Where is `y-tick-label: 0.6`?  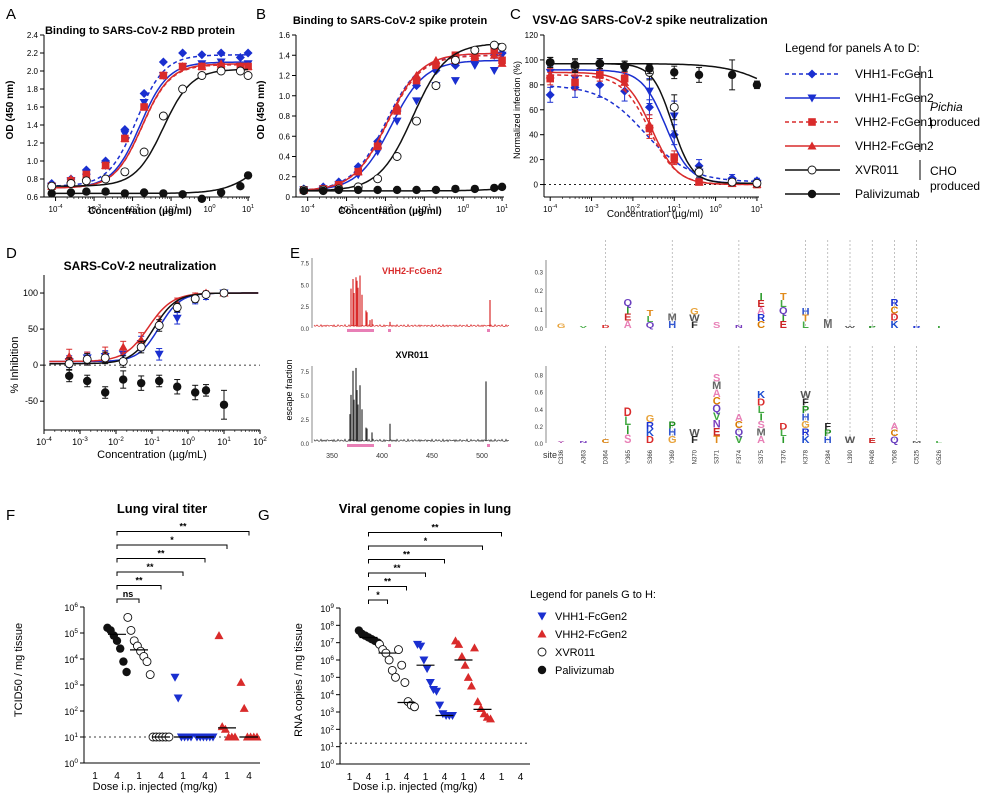
y-tick-label: 0.6 is located at coordinates (285, 136).